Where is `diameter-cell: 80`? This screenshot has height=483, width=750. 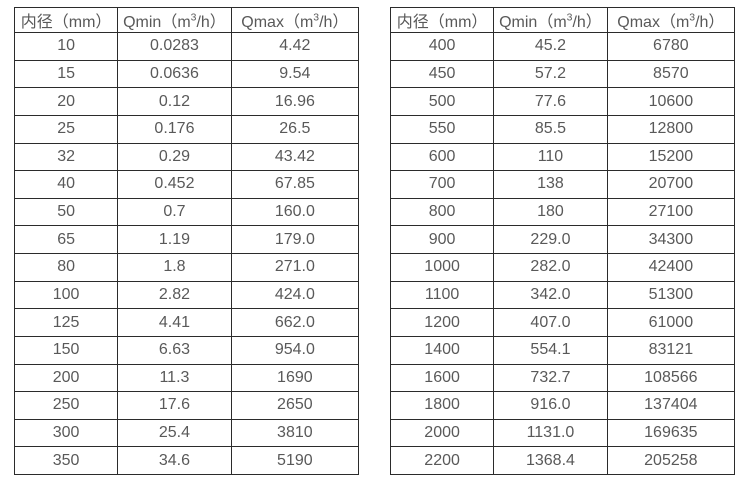 diameter-cell: 80 is located at coordinates (66, 267).